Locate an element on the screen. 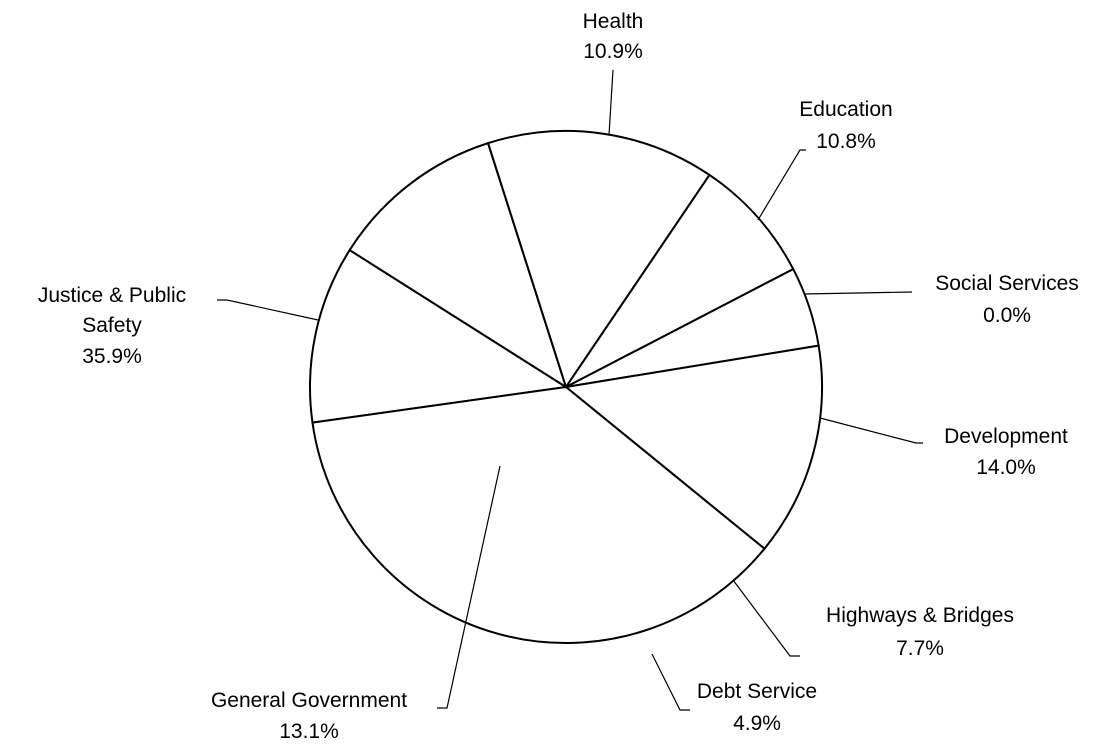 Image resolution: width=1106 pixels, height=747 pixels. slice-percent-debt-service: 4.9% is located at coordinates (757, 723).